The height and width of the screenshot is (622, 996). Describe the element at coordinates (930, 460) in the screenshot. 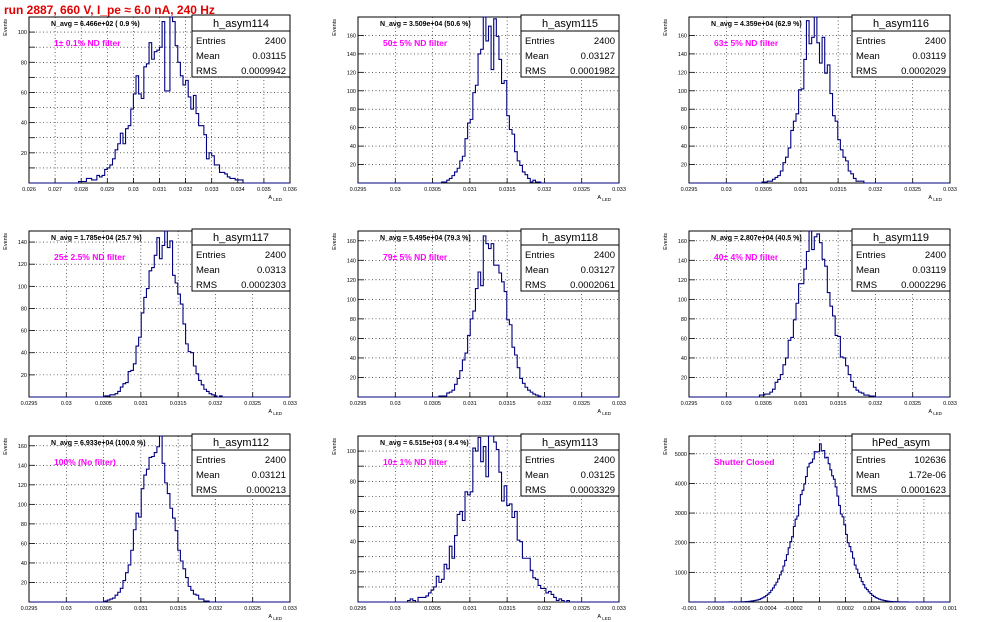

I see `stats-value: 102636` at that location.